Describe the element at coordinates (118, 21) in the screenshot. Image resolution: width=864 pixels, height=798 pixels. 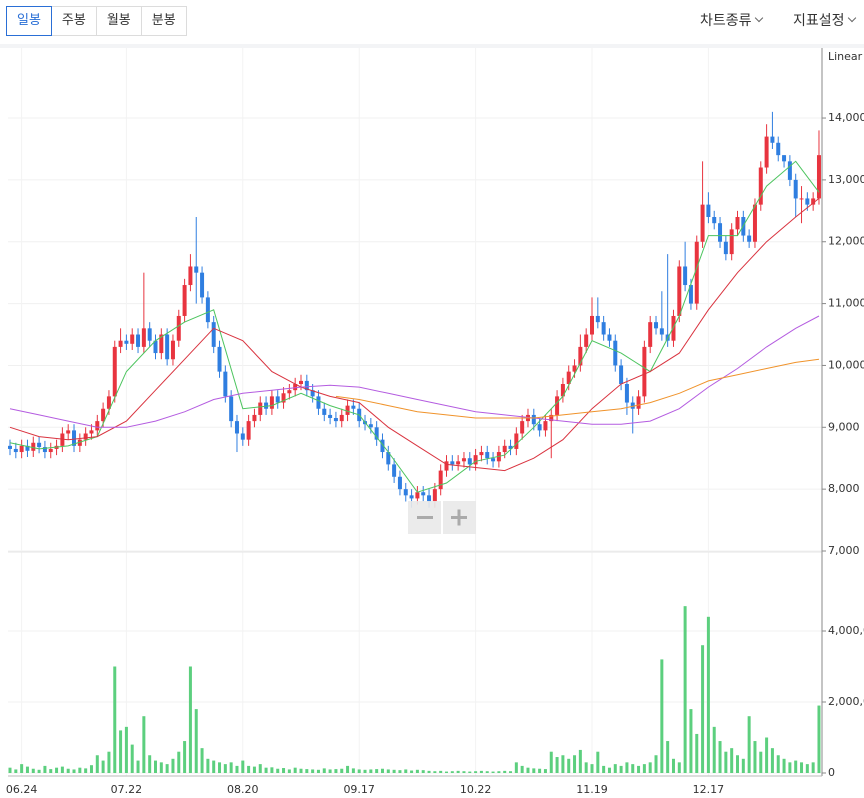
I see `period-tab: 월봉` at that location.